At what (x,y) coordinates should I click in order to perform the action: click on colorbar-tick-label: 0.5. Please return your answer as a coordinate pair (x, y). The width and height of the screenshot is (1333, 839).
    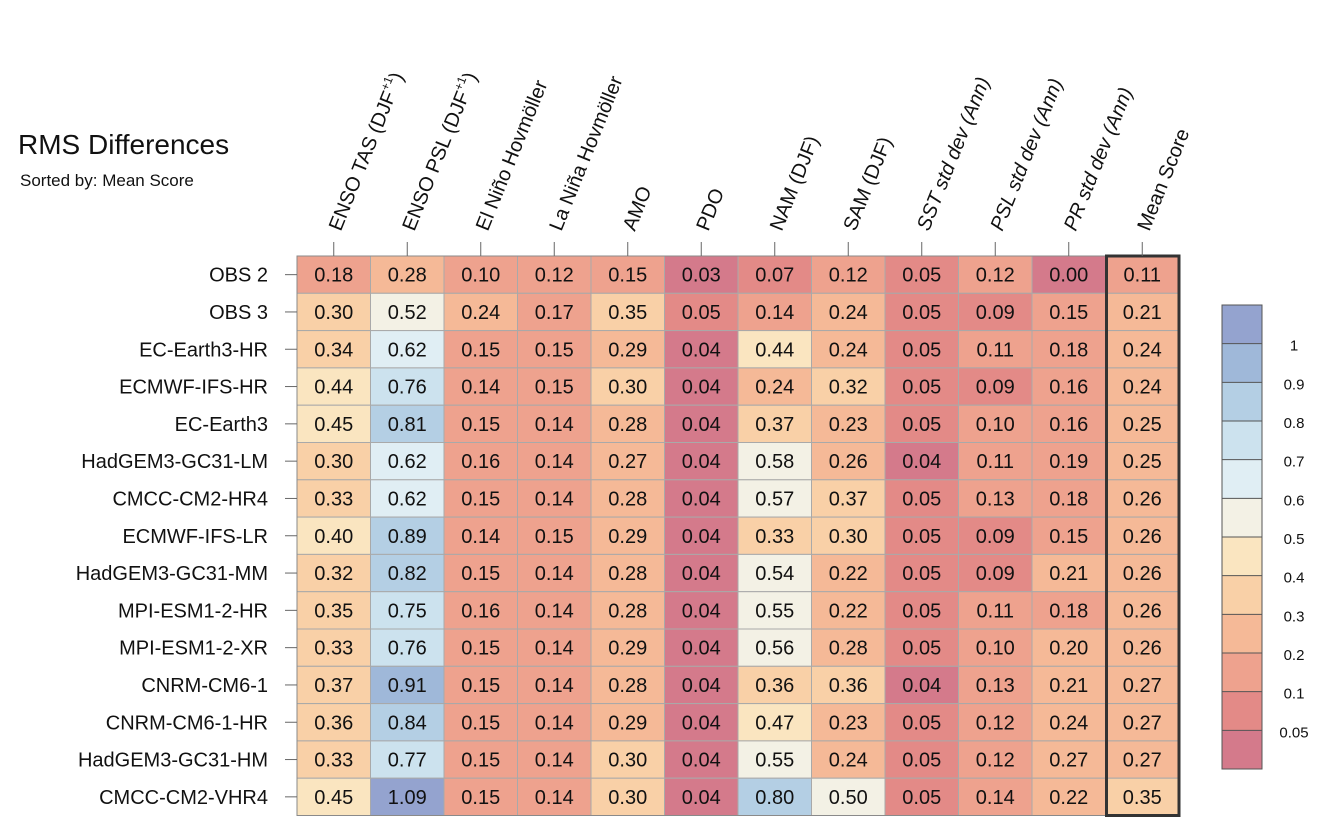
    Looking at the image, I should click on (1294, 539).